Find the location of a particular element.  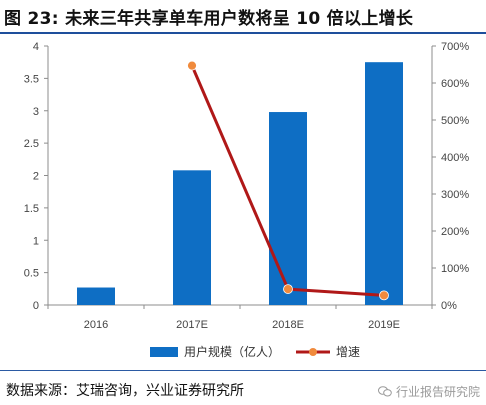

legend-bar-swatch is located at coordinates (164, 352).